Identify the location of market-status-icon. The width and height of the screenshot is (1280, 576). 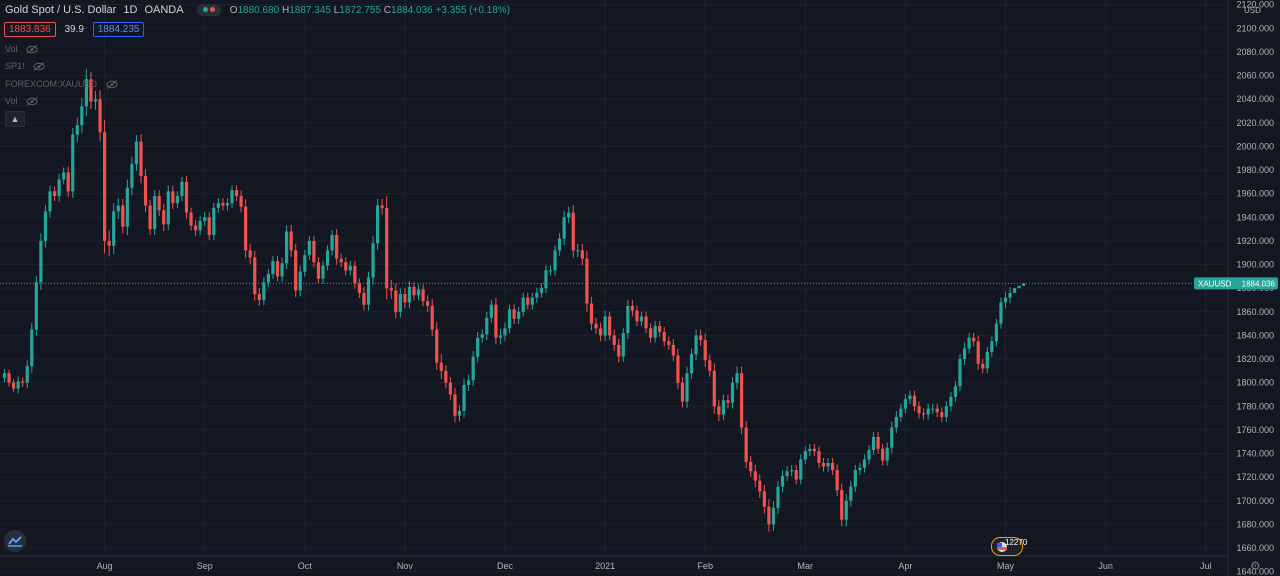
(208, 10).